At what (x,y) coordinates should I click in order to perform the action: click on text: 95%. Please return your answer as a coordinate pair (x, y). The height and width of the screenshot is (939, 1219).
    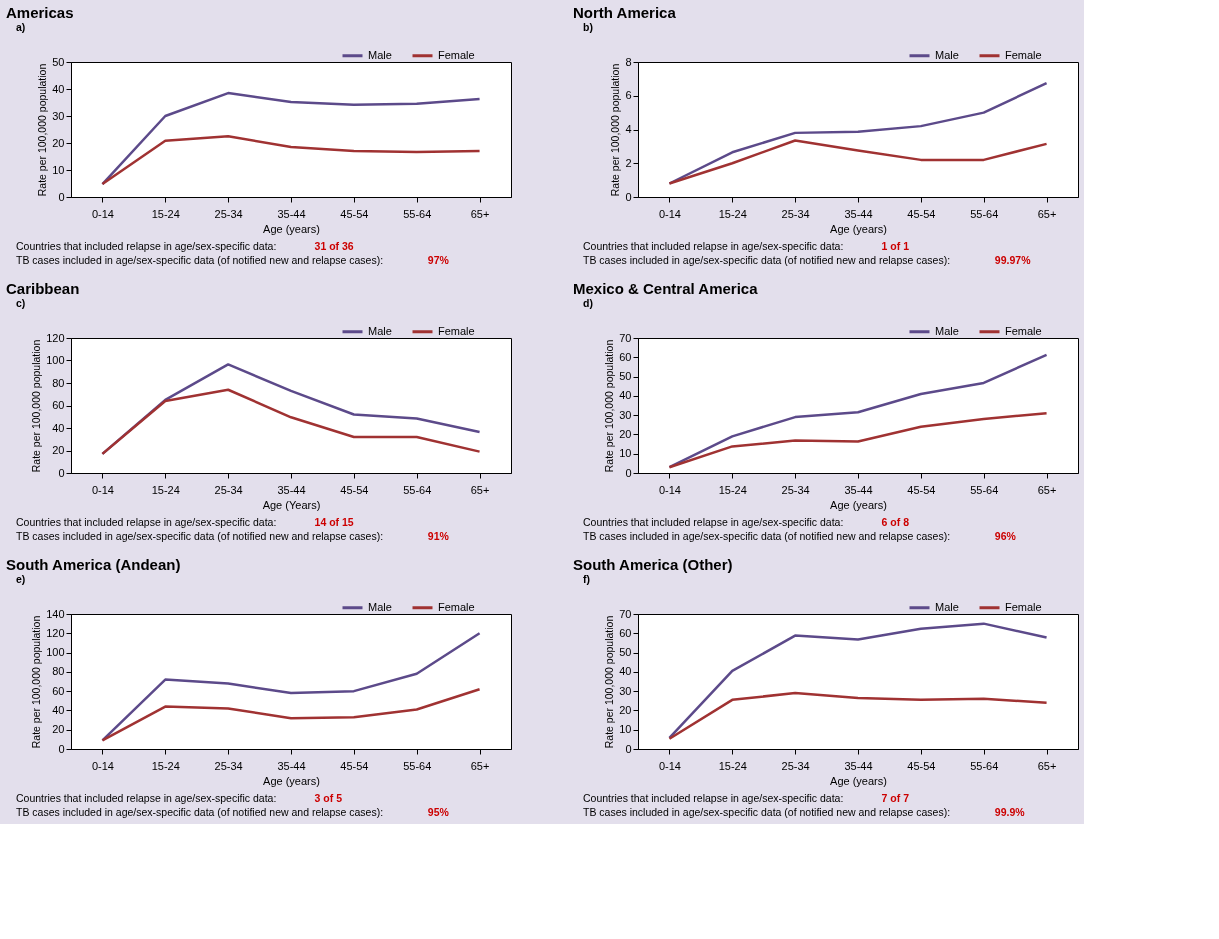
    Looking at the image, I should click on (438, 812).